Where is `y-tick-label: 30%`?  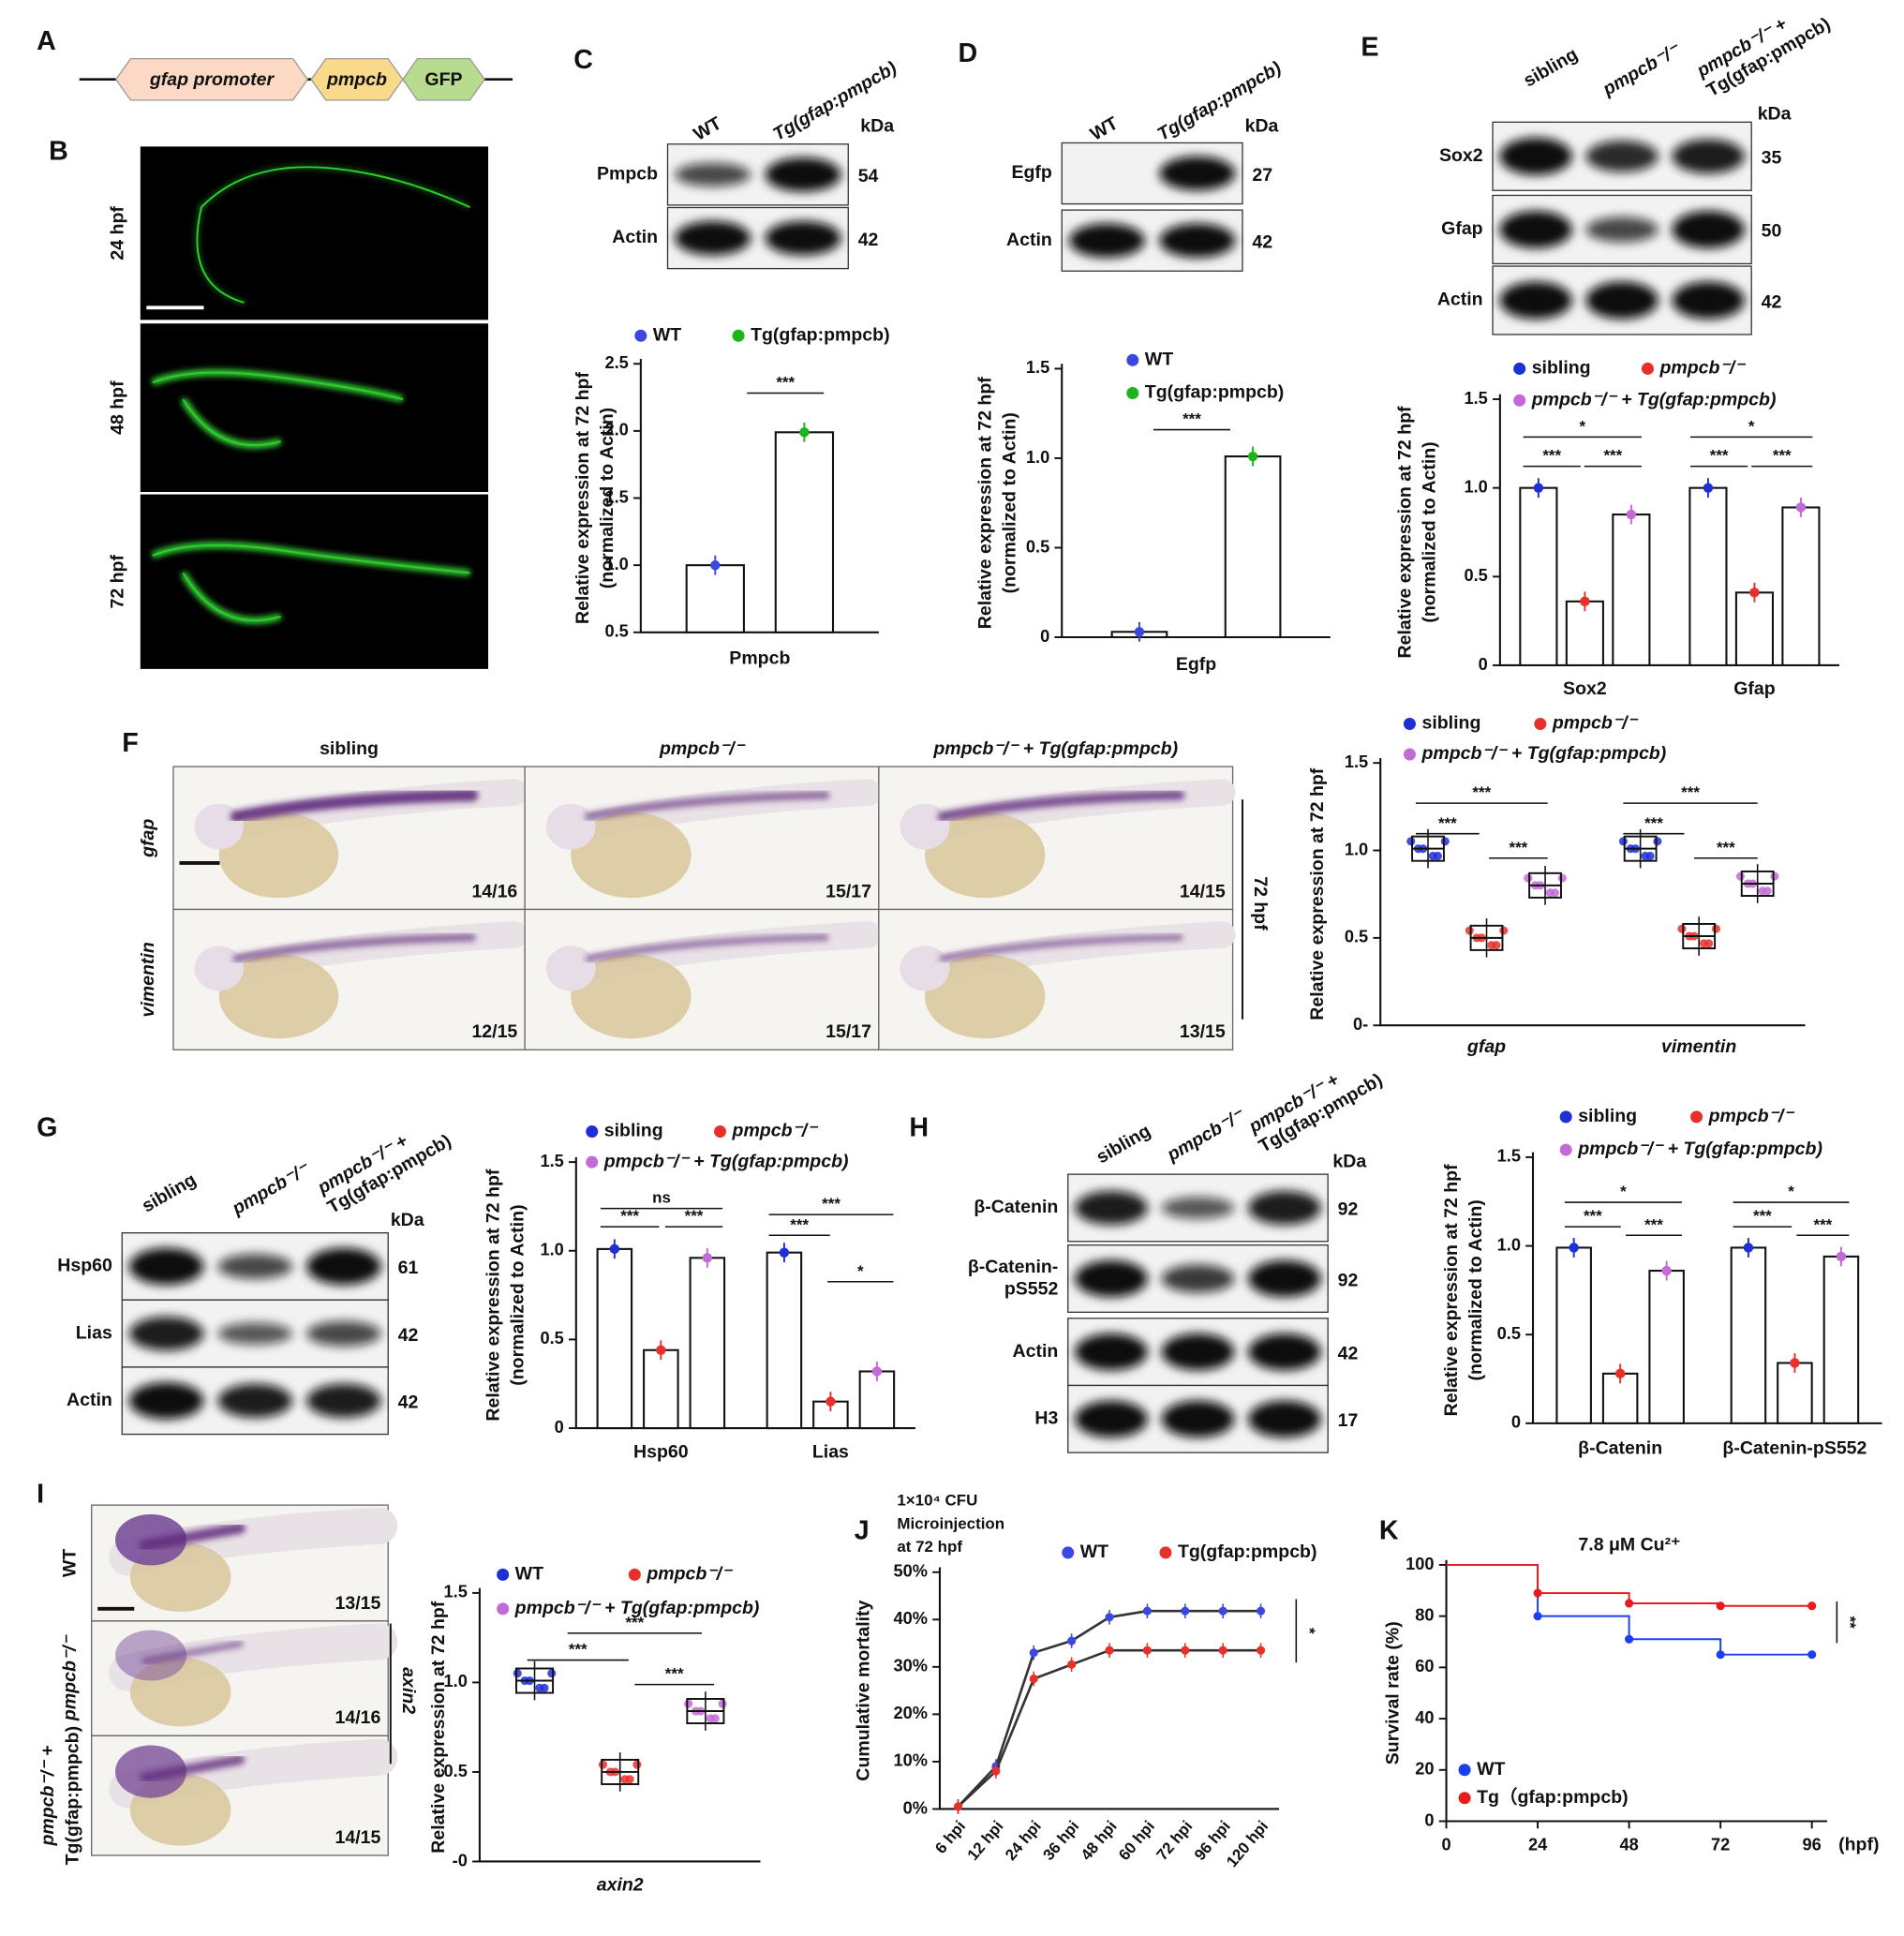
y-tick-label: 30% is located at coordinates (910, 1665).